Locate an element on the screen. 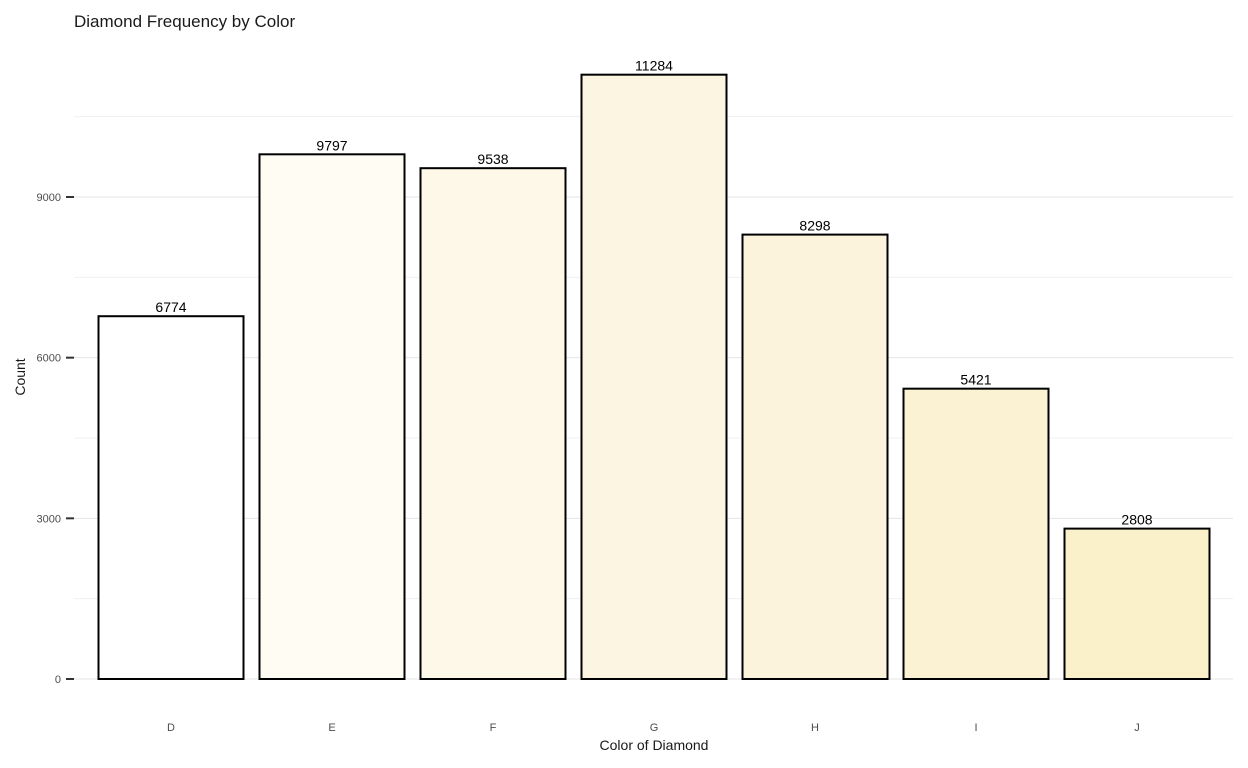  chart-title: Diamond Frequency by Color is located at coordinates (184, 21).